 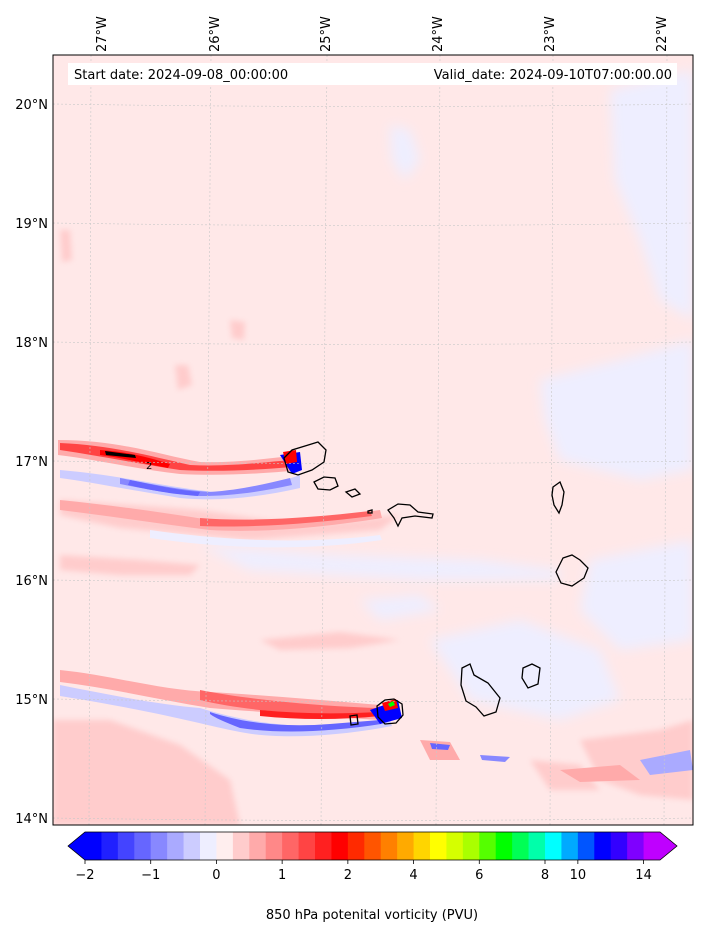 I want to click on islet, so click(x=370, y=511).